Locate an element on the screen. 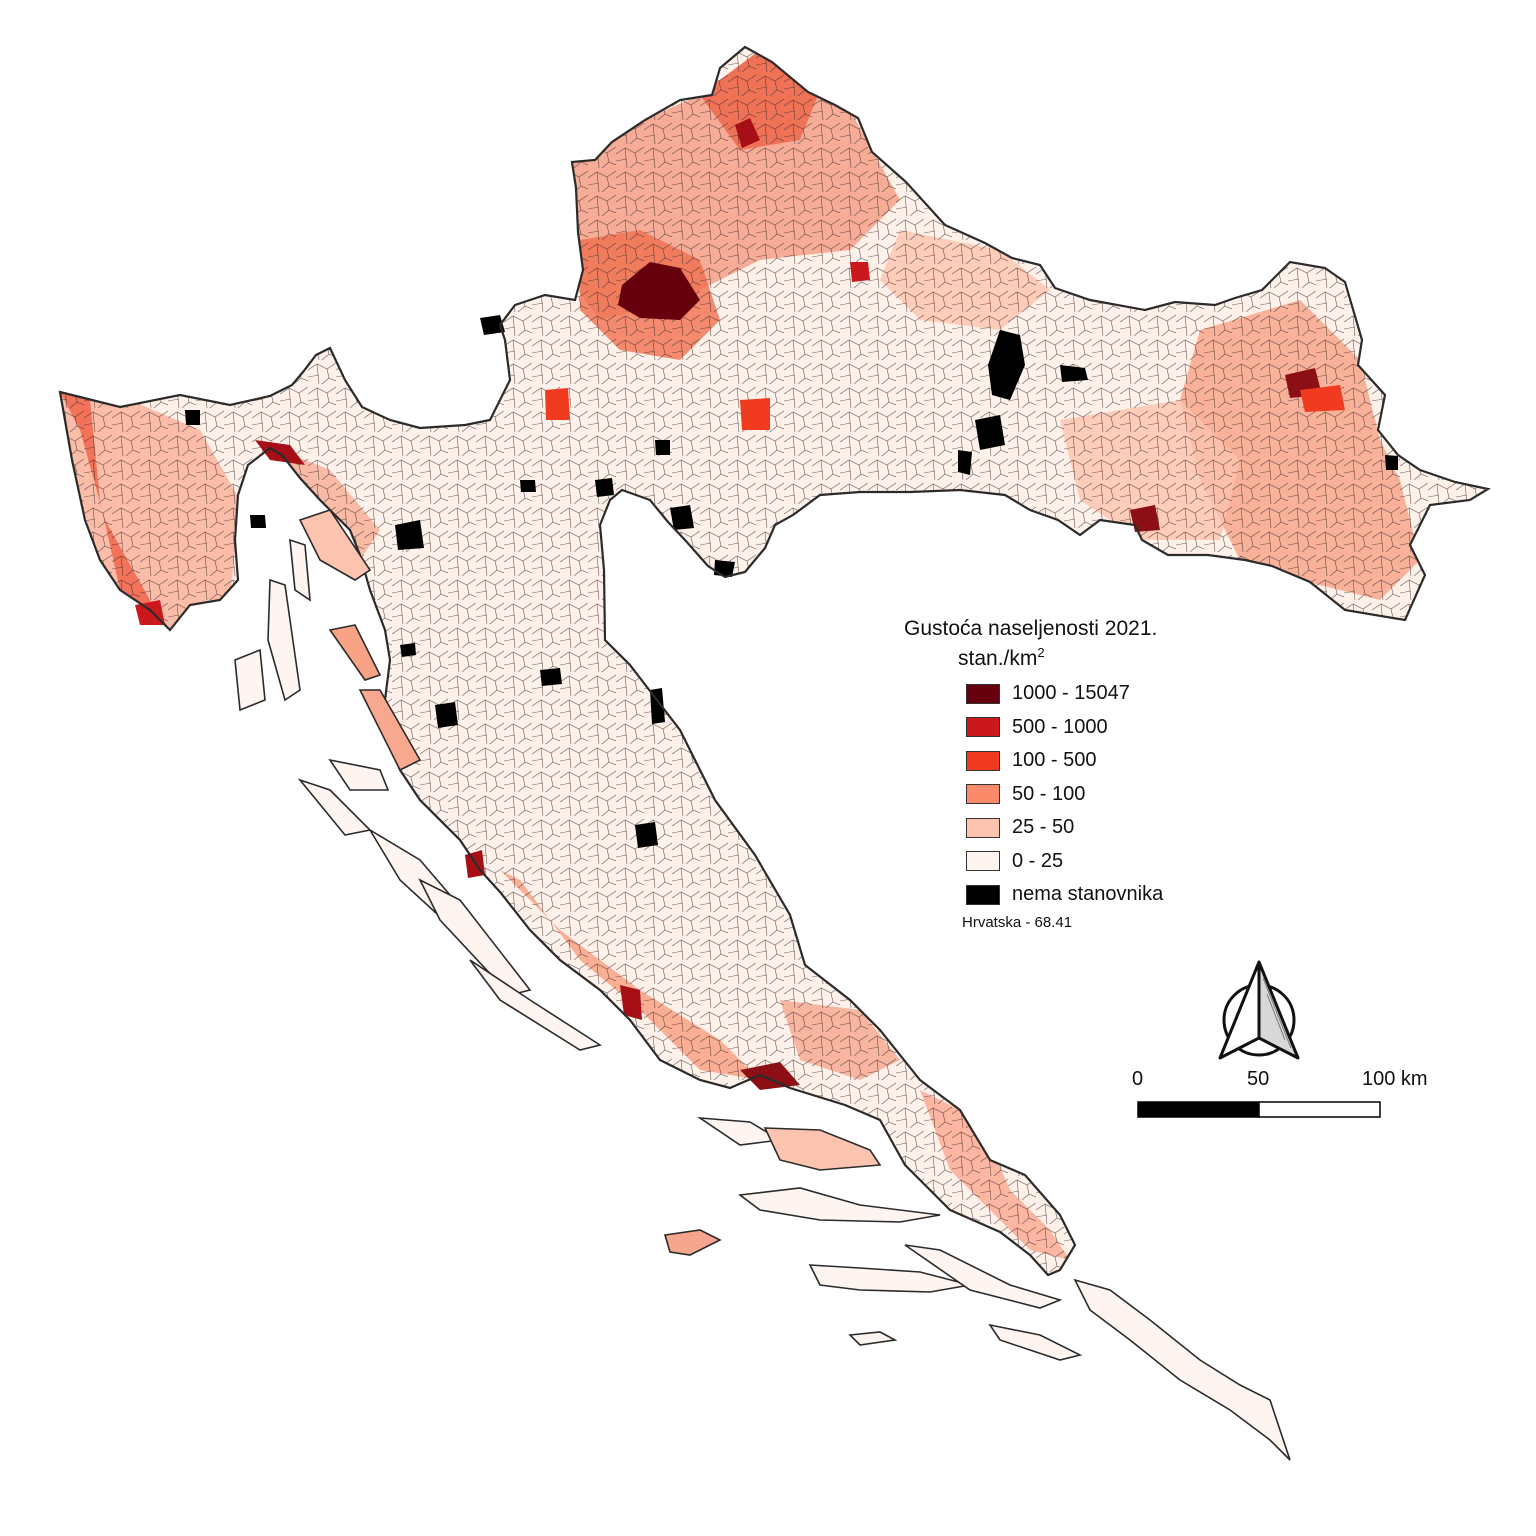 The width and height of the screenshot is (1536, 1536). legend-label: 100 - 500 is located at coordinates (1054, 760).